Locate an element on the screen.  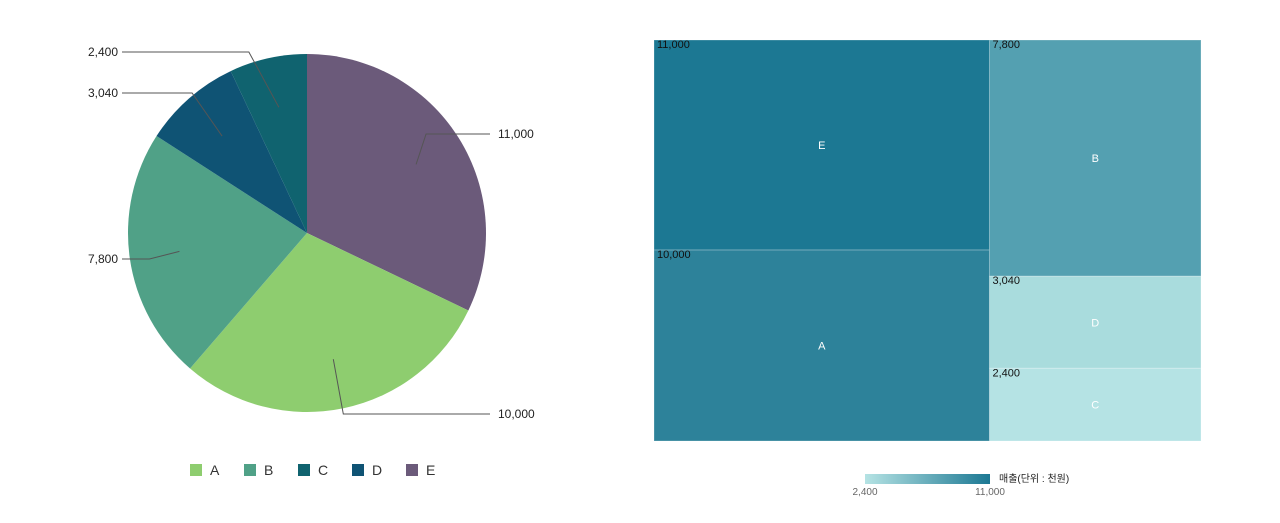
pie-value-label-e: 11,000 is located at coordinates (516, 134).